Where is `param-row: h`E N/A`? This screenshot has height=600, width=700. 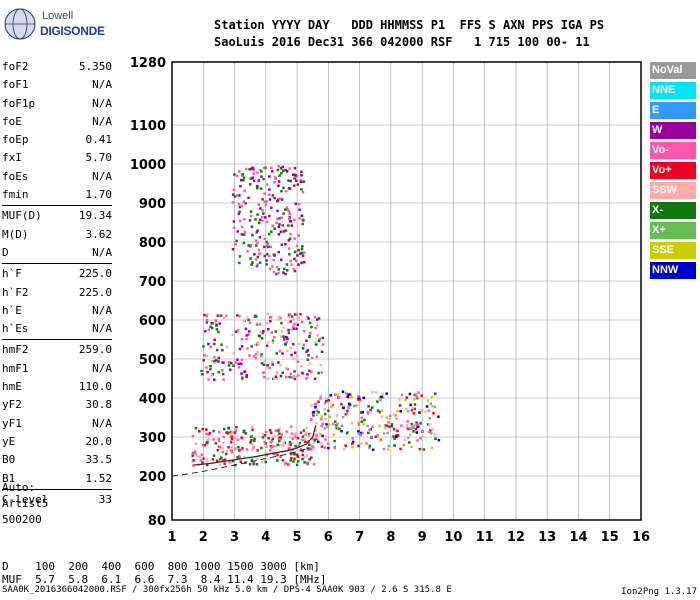 param-row: h`E N/A is located at coordinates (57, 311).